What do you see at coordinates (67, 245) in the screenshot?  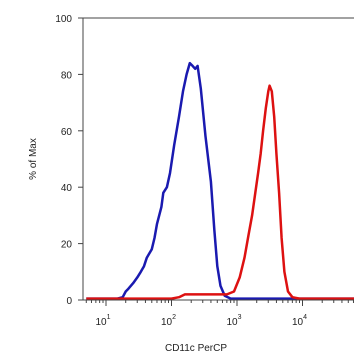 I see `y-tick-label: 20` at bounding box center [67, 245].